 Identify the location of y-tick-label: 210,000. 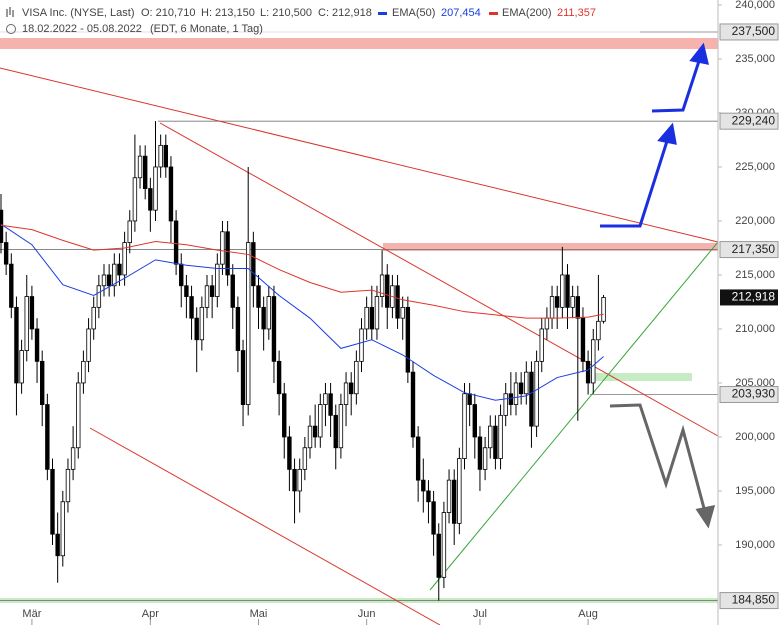
(755, 329).